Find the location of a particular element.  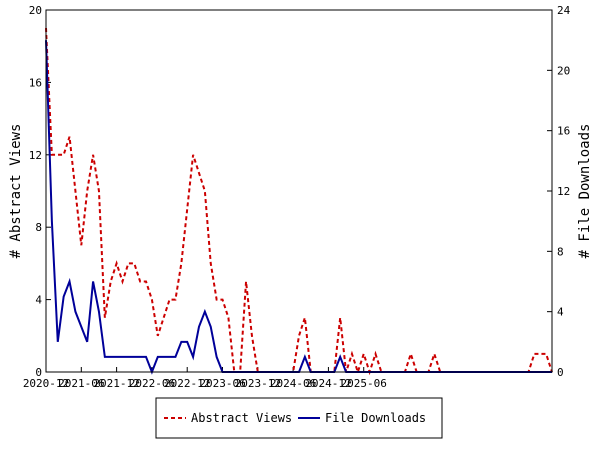

legend: Abstract Views File Downloads is located at coordinates (299, 418).